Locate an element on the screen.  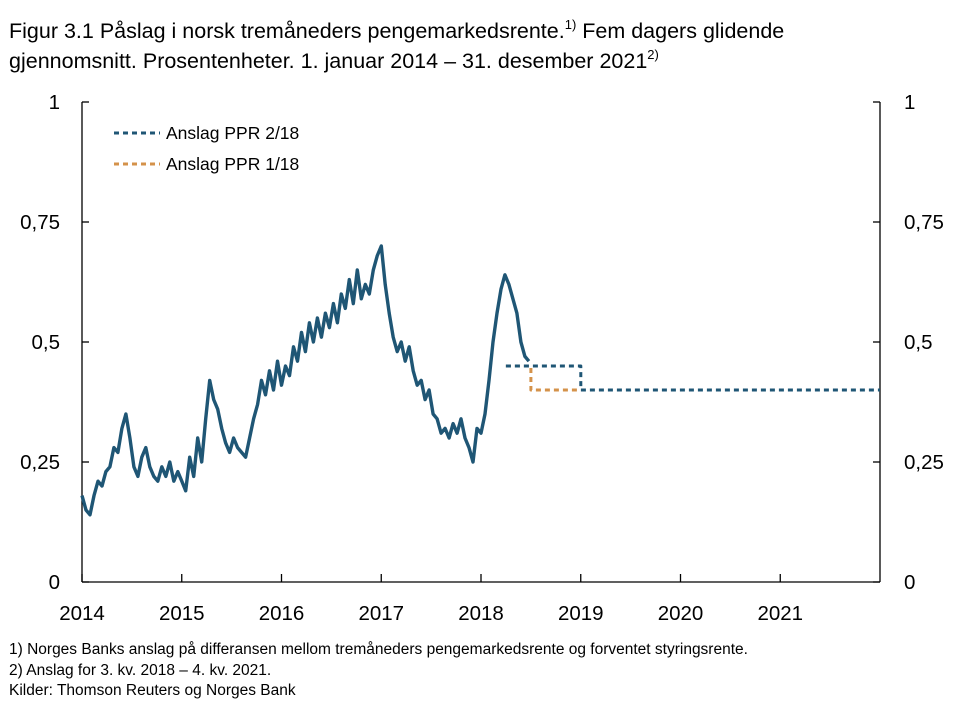
sources-note: Kilder: Thomson Reuters og Norges Bank is located at coordinates (152, 690).